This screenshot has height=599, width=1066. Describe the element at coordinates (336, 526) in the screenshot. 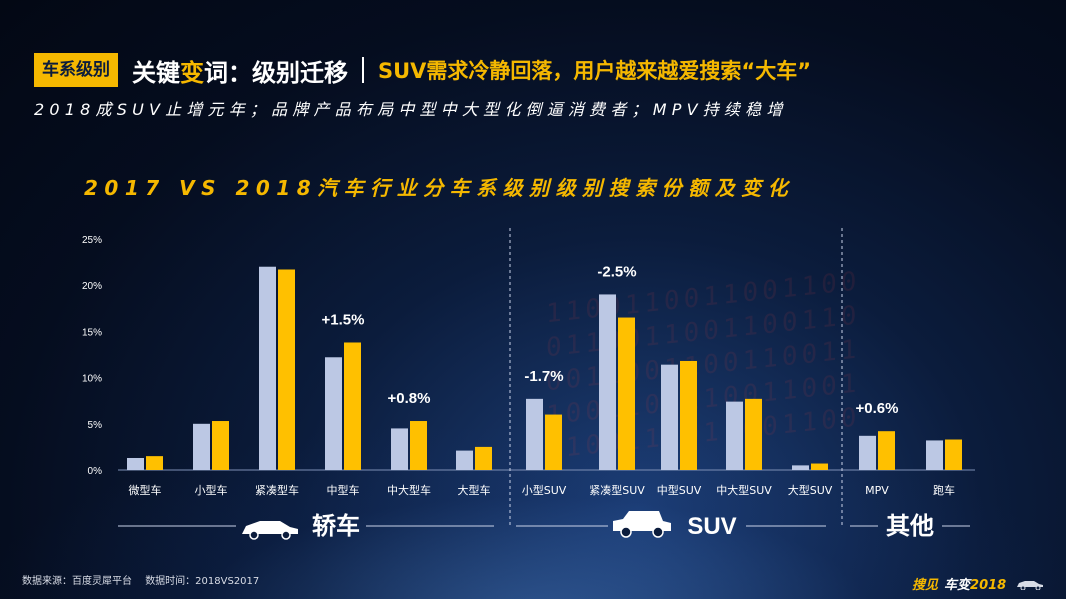

I see `group-label: 轿车` at that location.